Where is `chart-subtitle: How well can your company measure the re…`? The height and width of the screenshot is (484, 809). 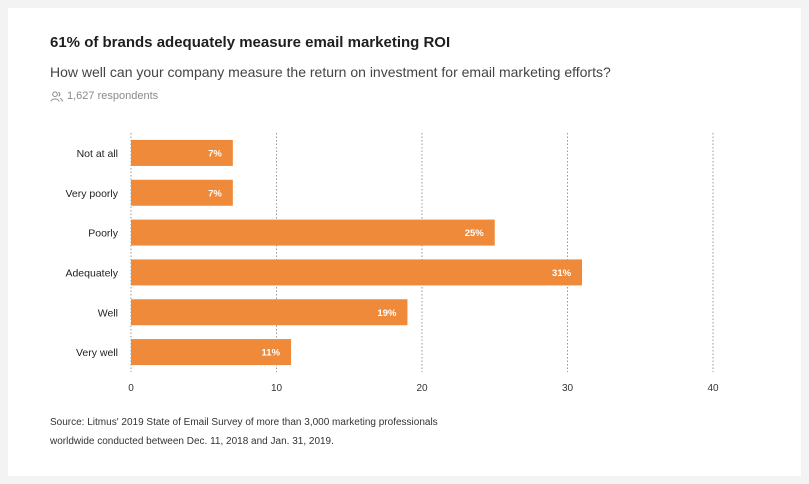
chart-subtitle: How well can your company measure the re… is located at coordinates (330, 72).